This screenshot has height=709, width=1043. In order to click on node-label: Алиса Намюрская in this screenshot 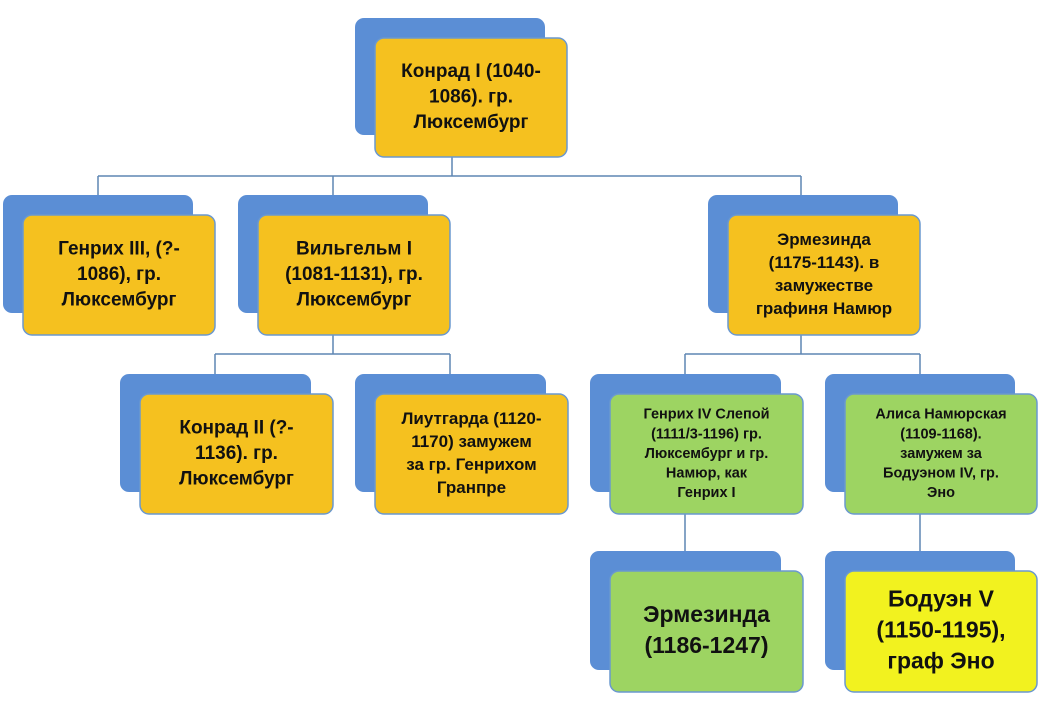, I will do `click(940, 415)`.